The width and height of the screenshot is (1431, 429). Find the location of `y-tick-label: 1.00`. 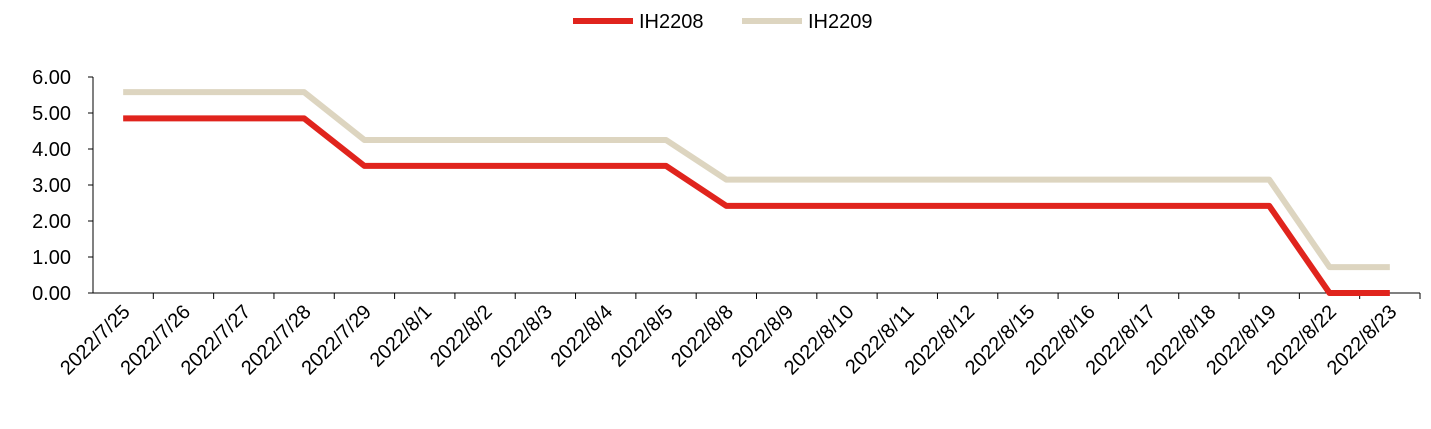

y-tick-label: 1.00 is located at coordinates (51, 258).